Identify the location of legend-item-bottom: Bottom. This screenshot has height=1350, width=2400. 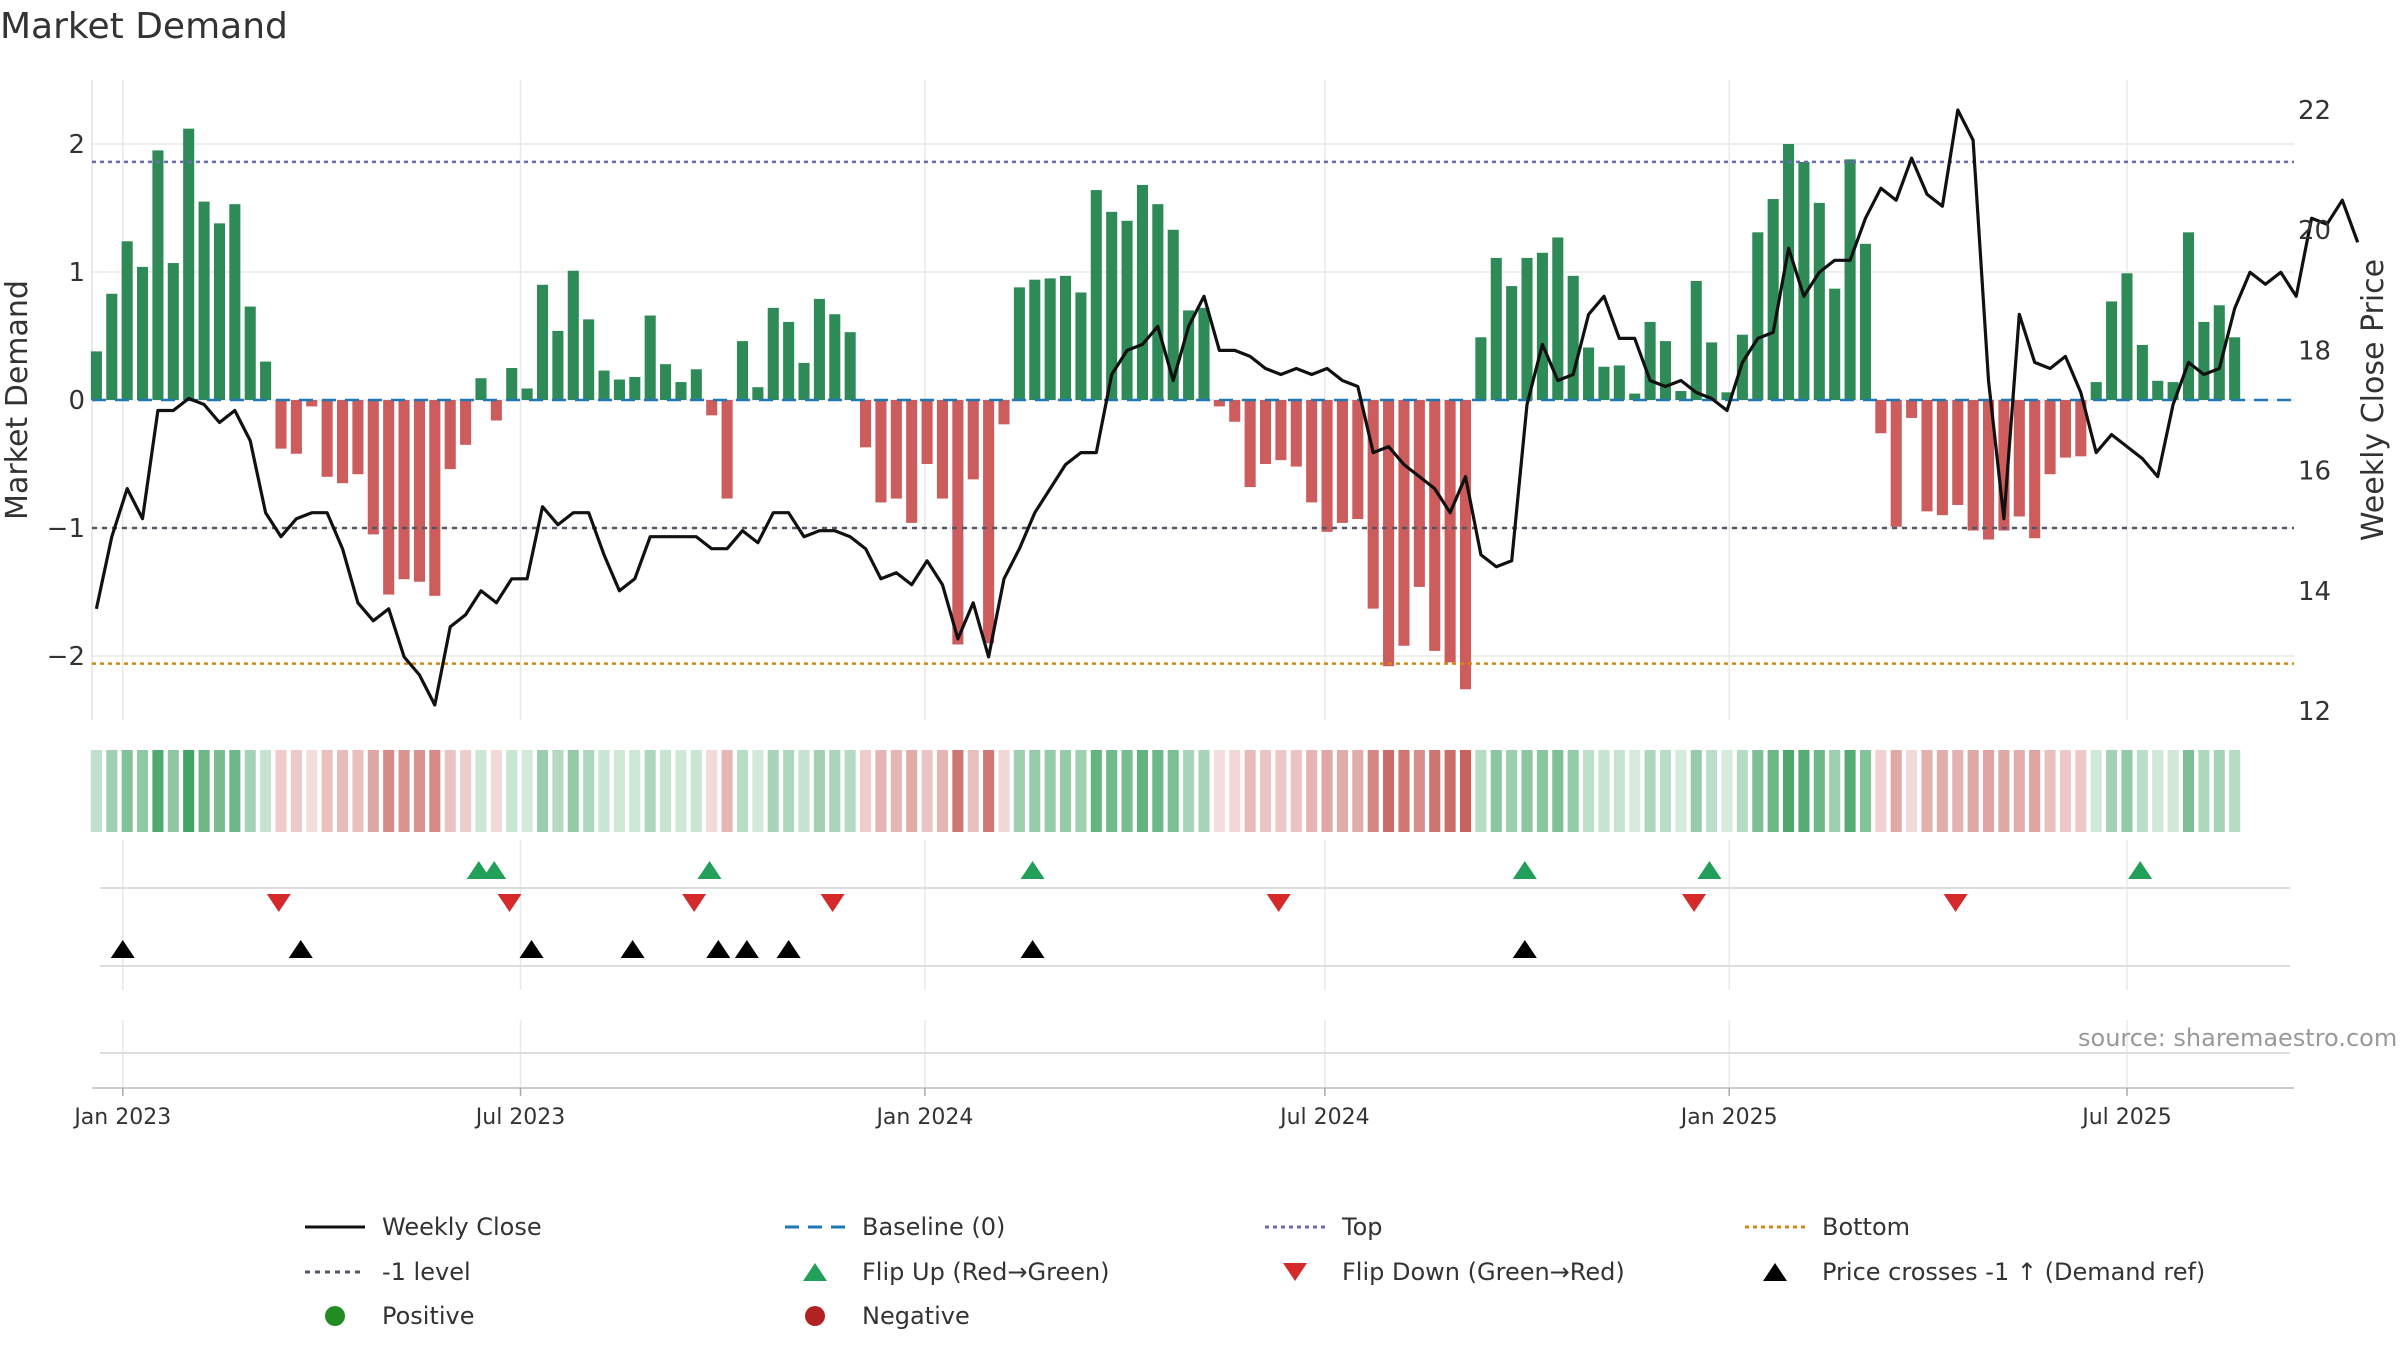
(2000, 1227).